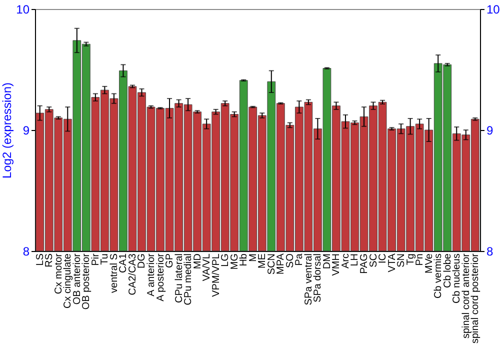 This screenshot has height=350, width=500. What do you see at coordinates (179, 278) in the screenshot?
I see `x-tick-label: CPu lateral` at bounding box center [179, 278].